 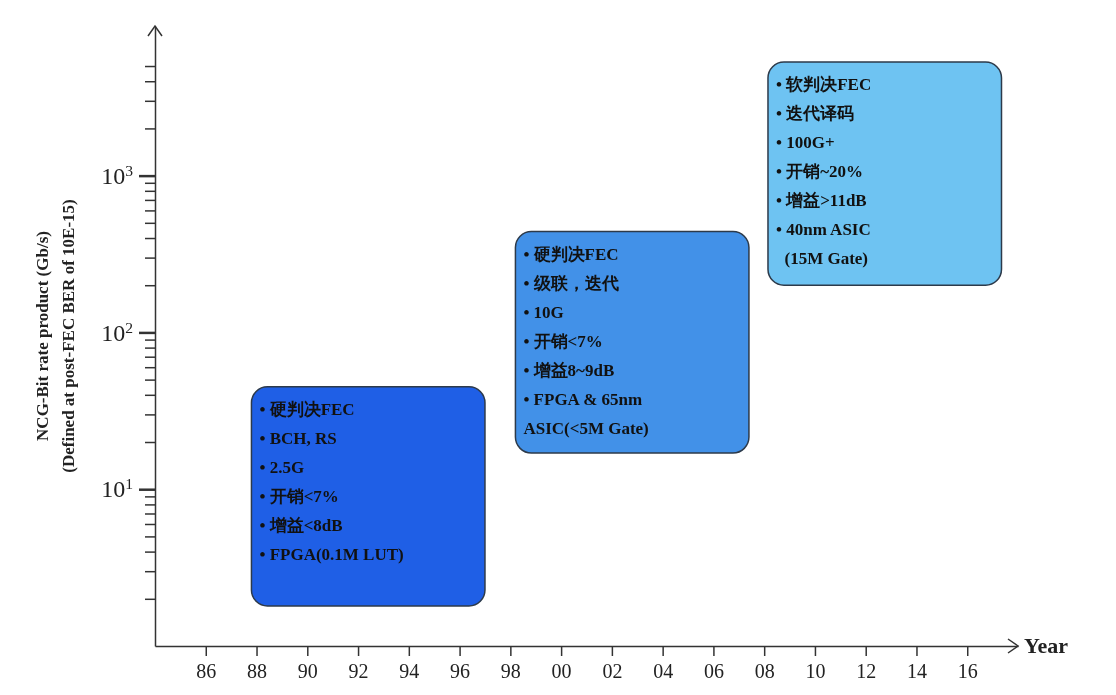 I want to click on x-tick-label: 08, so click(x=764, y=671).